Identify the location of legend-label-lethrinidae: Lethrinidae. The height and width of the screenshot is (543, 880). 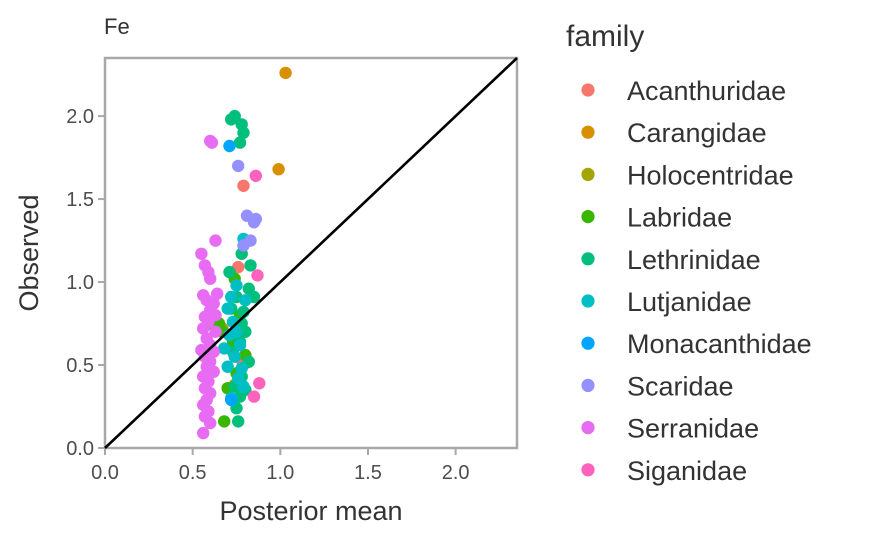
(694, 260).